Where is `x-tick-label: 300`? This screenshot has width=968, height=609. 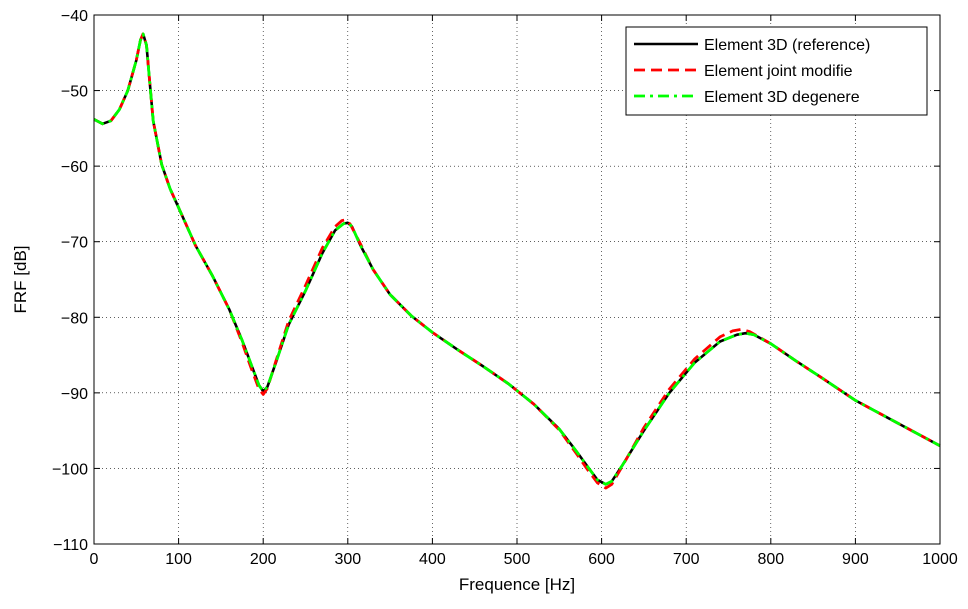 x-tick-label: 300 is located at coordinates (347, 559).